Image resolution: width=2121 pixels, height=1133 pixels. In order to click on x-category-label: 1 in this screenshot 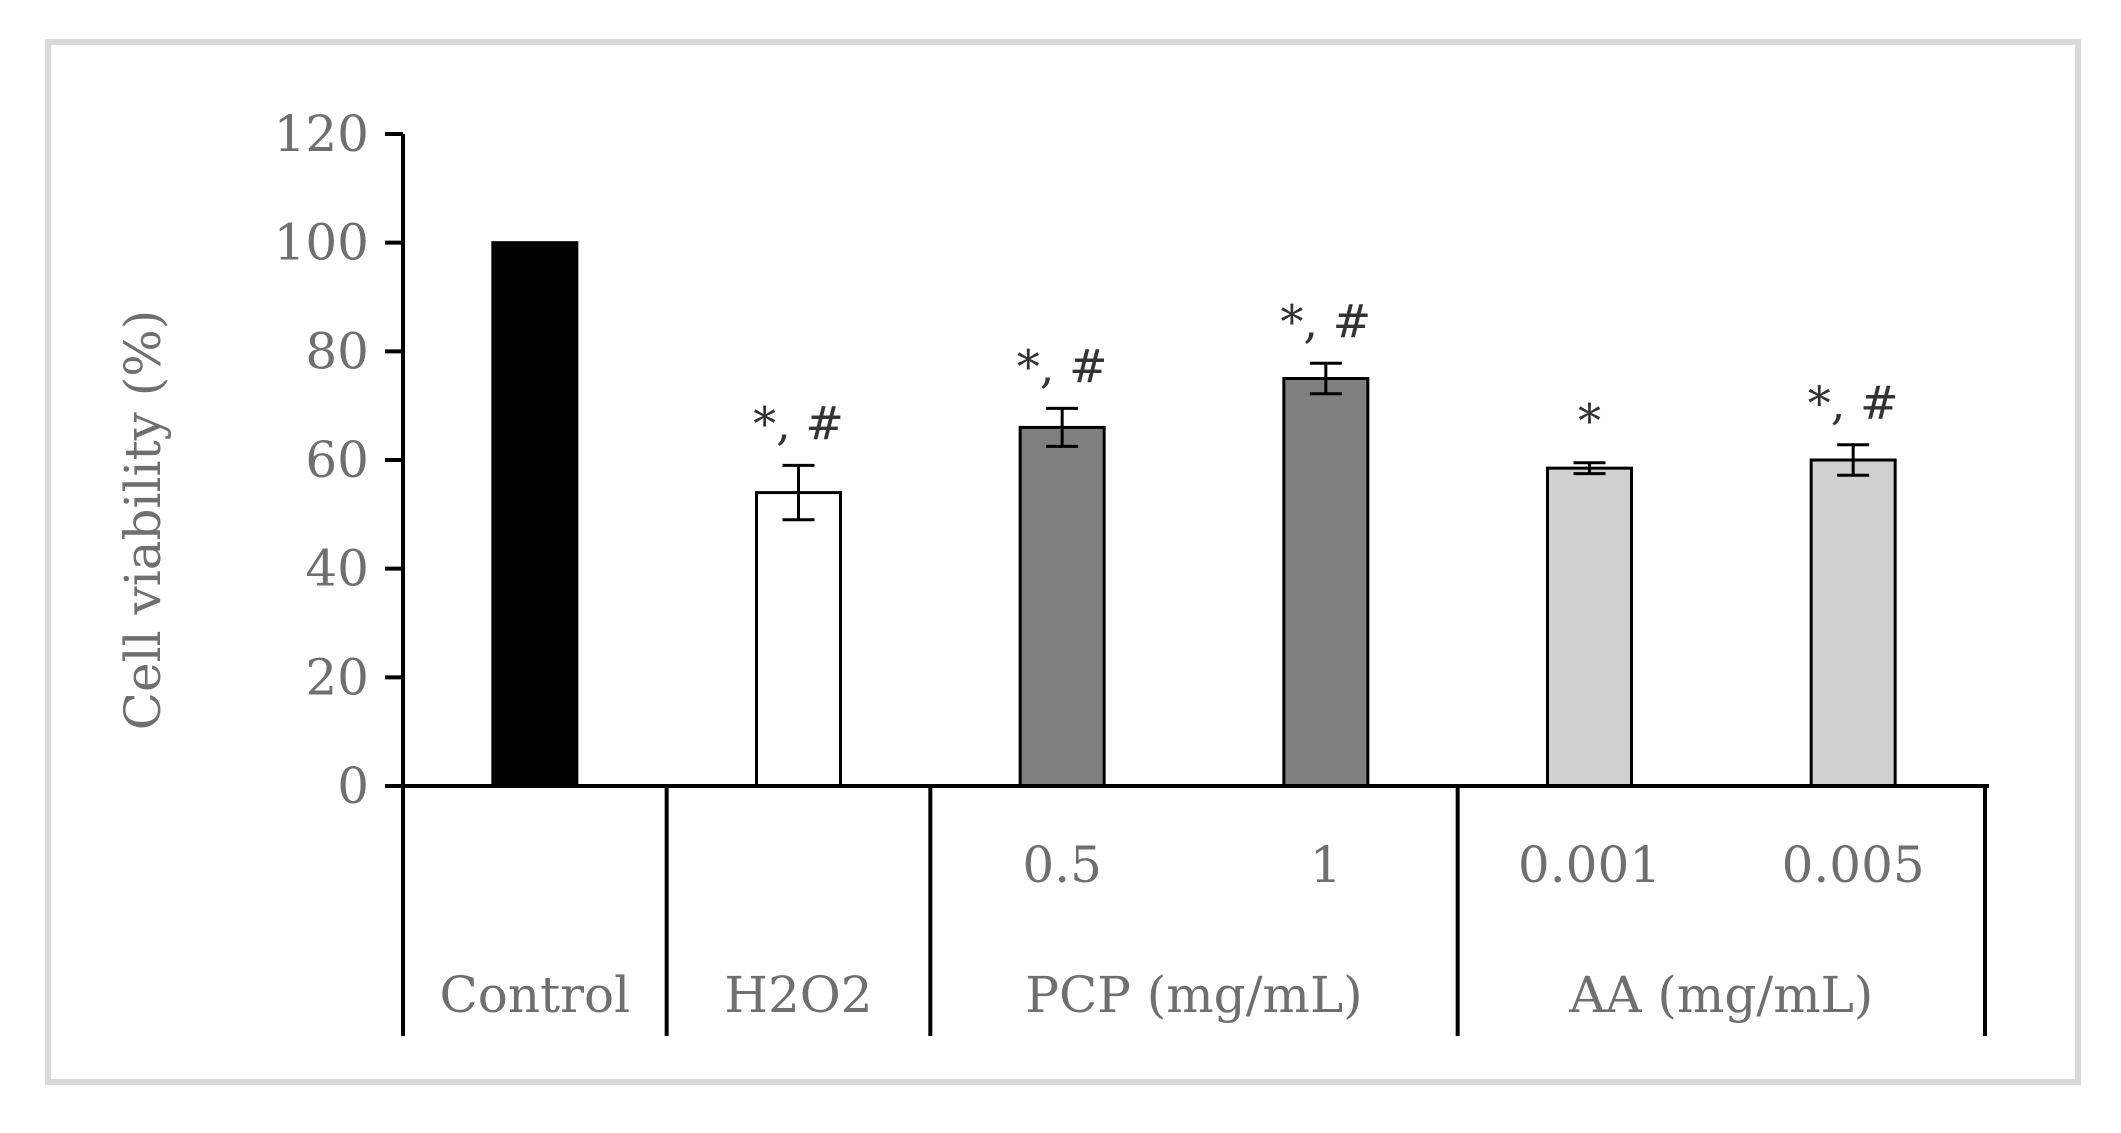, I will do `click(1326, 865)`.